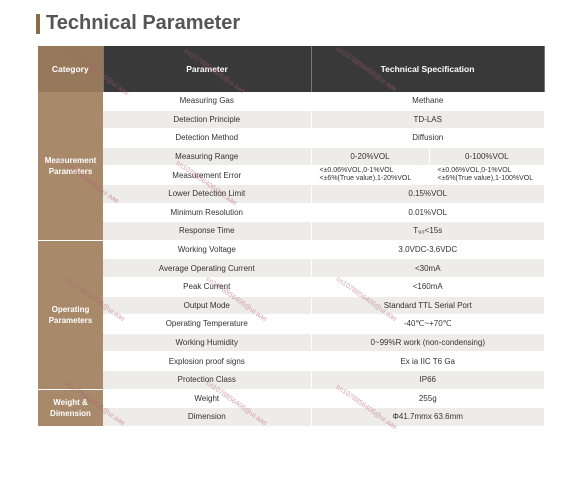 The width and height of the screenshot is (583, 487). I want to click on page-title-block: Technical Parameter, so click(138, 23).